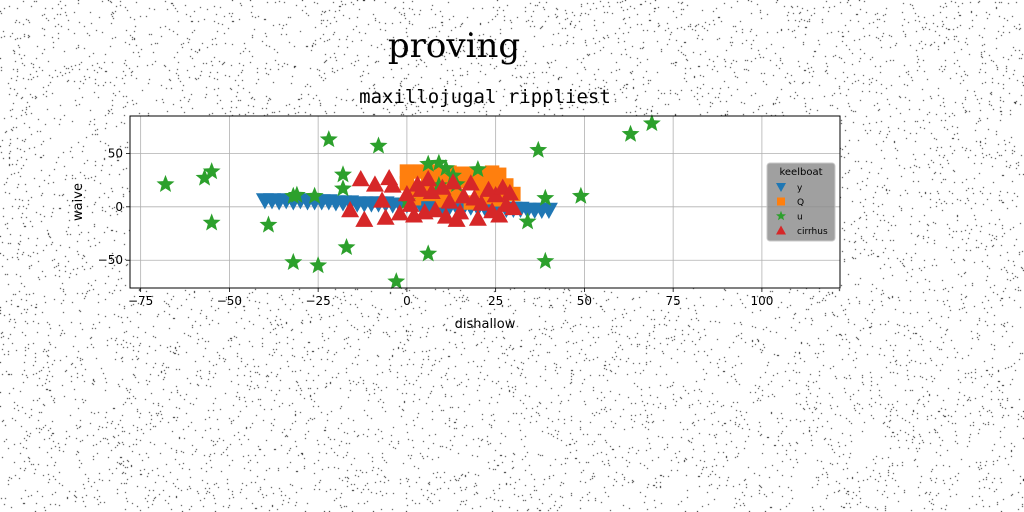 The image size is (1024, 512). I want to click on x-tick-label: 0, so click(407, 301).